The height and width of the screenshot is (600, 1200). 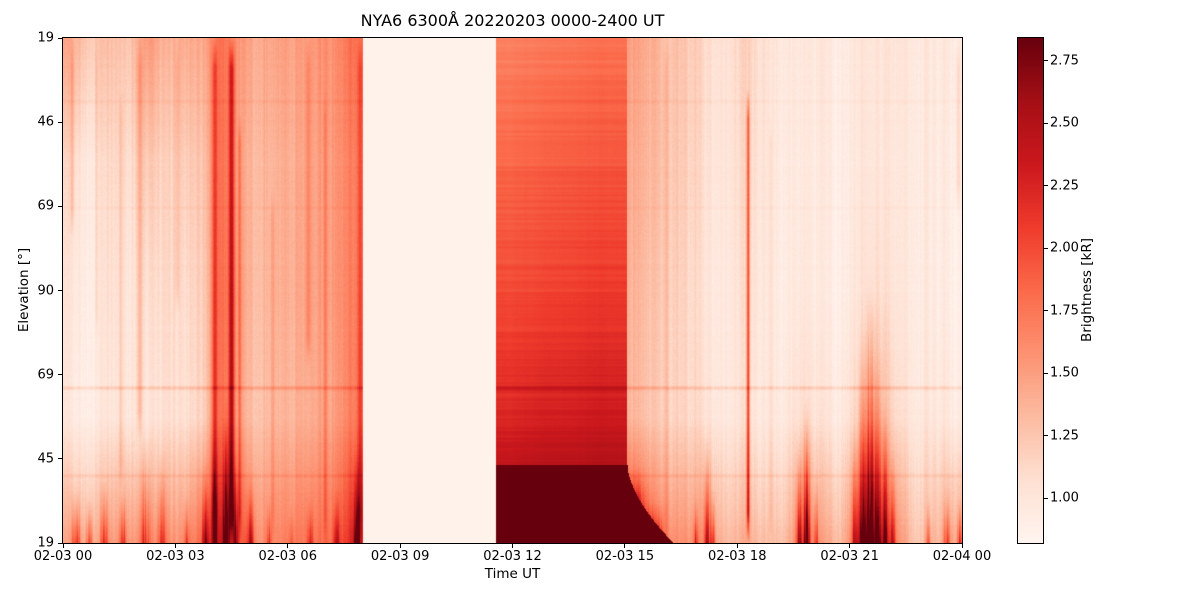 What do you see at coordinates (1064, 123) in the screenshot?
I see `colorbar-tick-label: 2.50` at bounding box center [1064, 123].